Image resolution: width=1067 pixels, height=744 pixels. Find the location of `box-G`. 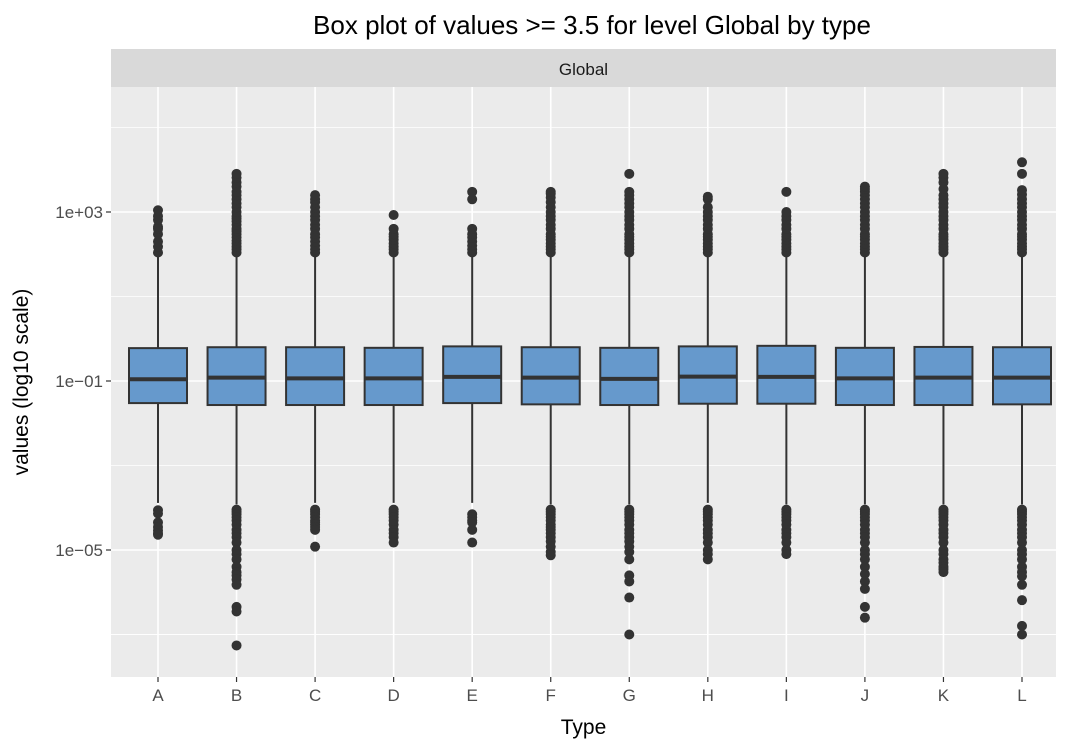

box-G is located at coordinates (629, 404).